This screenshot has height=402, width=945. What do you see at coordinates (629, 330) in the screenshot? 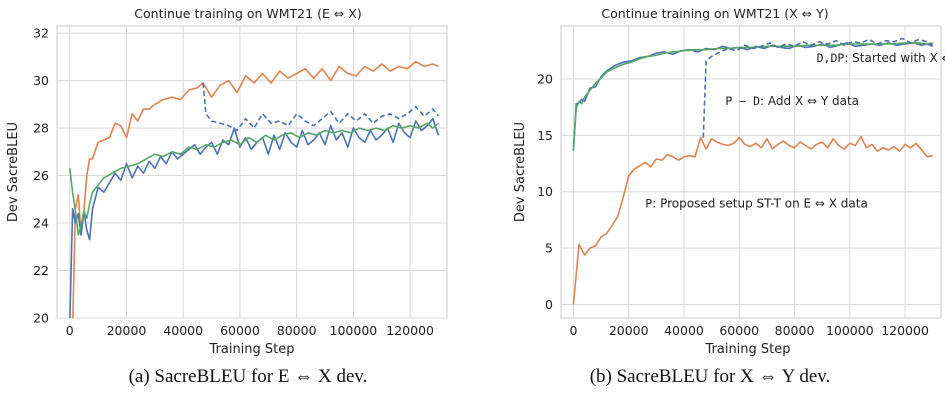
I see `chart-right-xtick-label-1: 20000` at bounding box center [629, 330].